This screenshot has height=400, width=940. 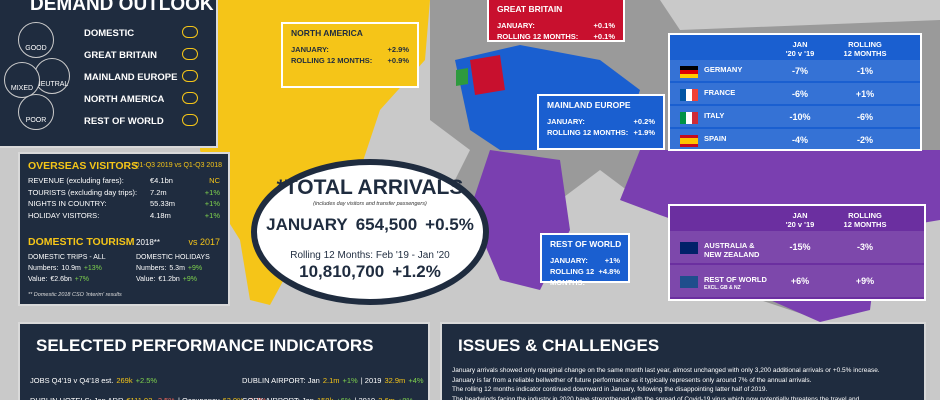 I want to click on vs: vs 2017, so click(x=204, y=242).